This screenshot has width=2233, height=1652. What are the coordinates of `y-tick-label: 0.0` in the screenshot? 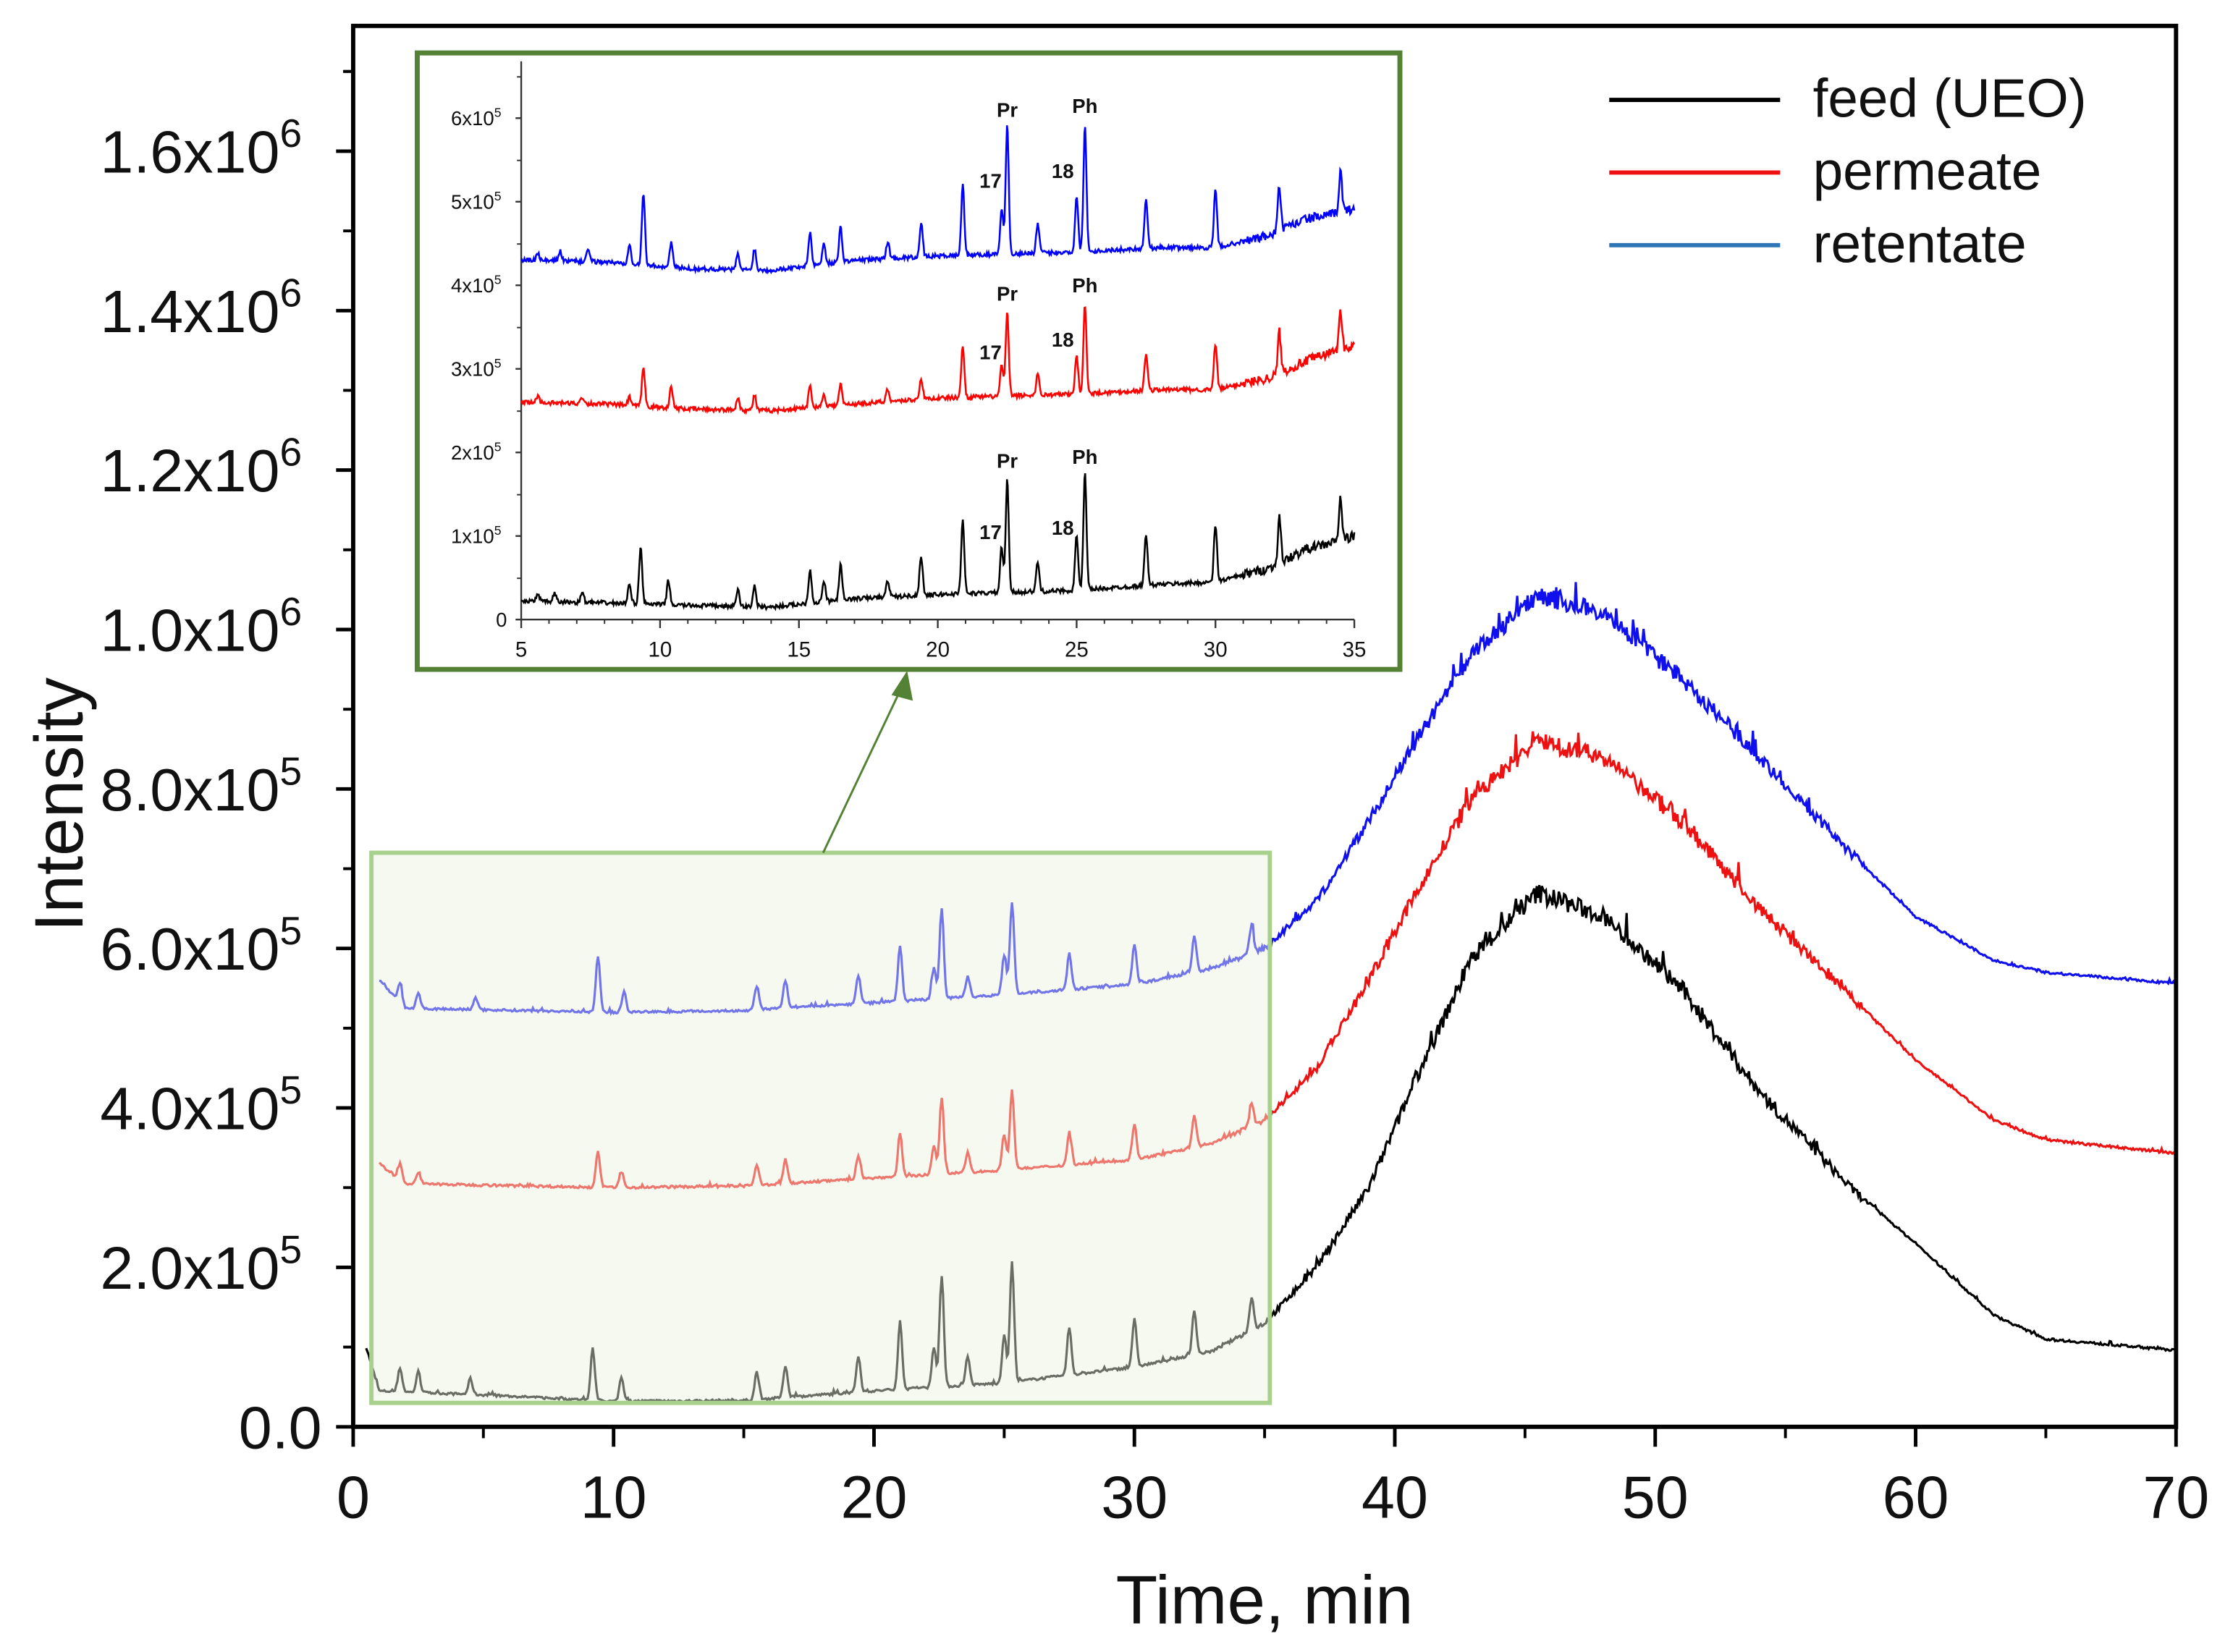 It's located at (280, 1427).